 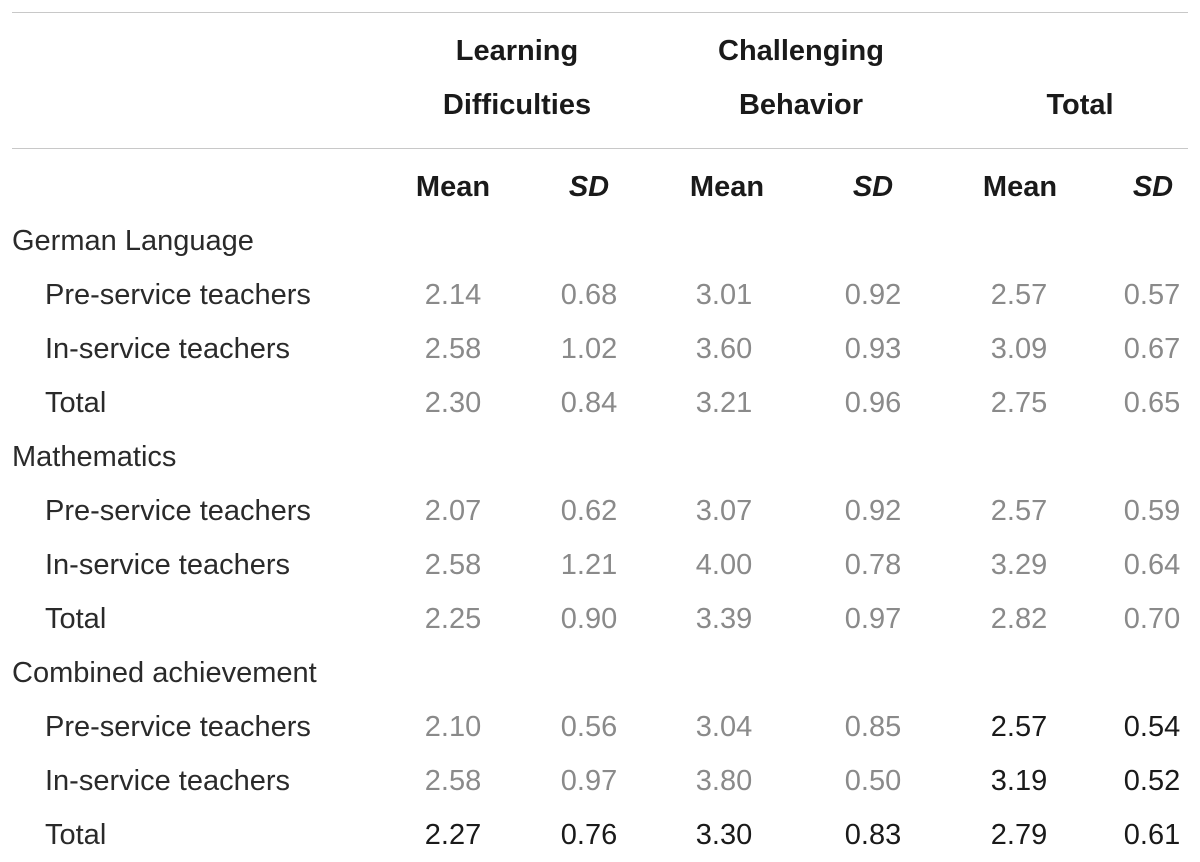 What do you see at coordinates (1019, 349) in the screenshot?
I see `value-total-mean: 3.09` at bounding box center [1019, 349].